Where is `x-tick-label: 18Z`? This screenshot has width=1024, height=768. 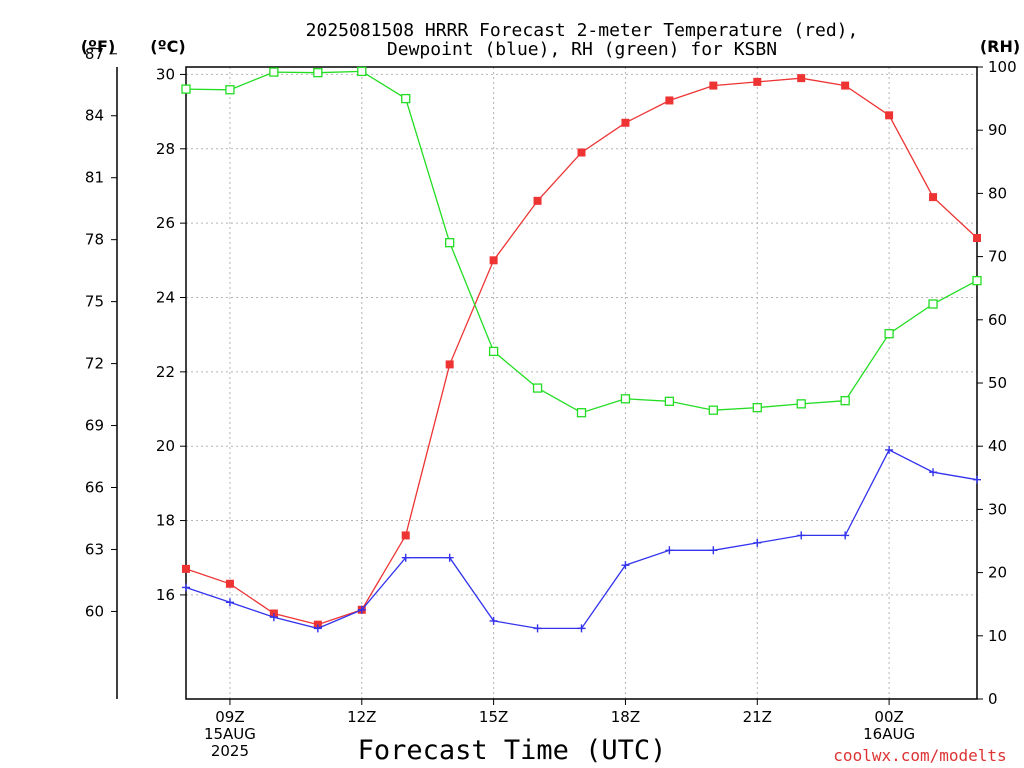 x-tick-label: 18Z is located at coordinates (625, 717).